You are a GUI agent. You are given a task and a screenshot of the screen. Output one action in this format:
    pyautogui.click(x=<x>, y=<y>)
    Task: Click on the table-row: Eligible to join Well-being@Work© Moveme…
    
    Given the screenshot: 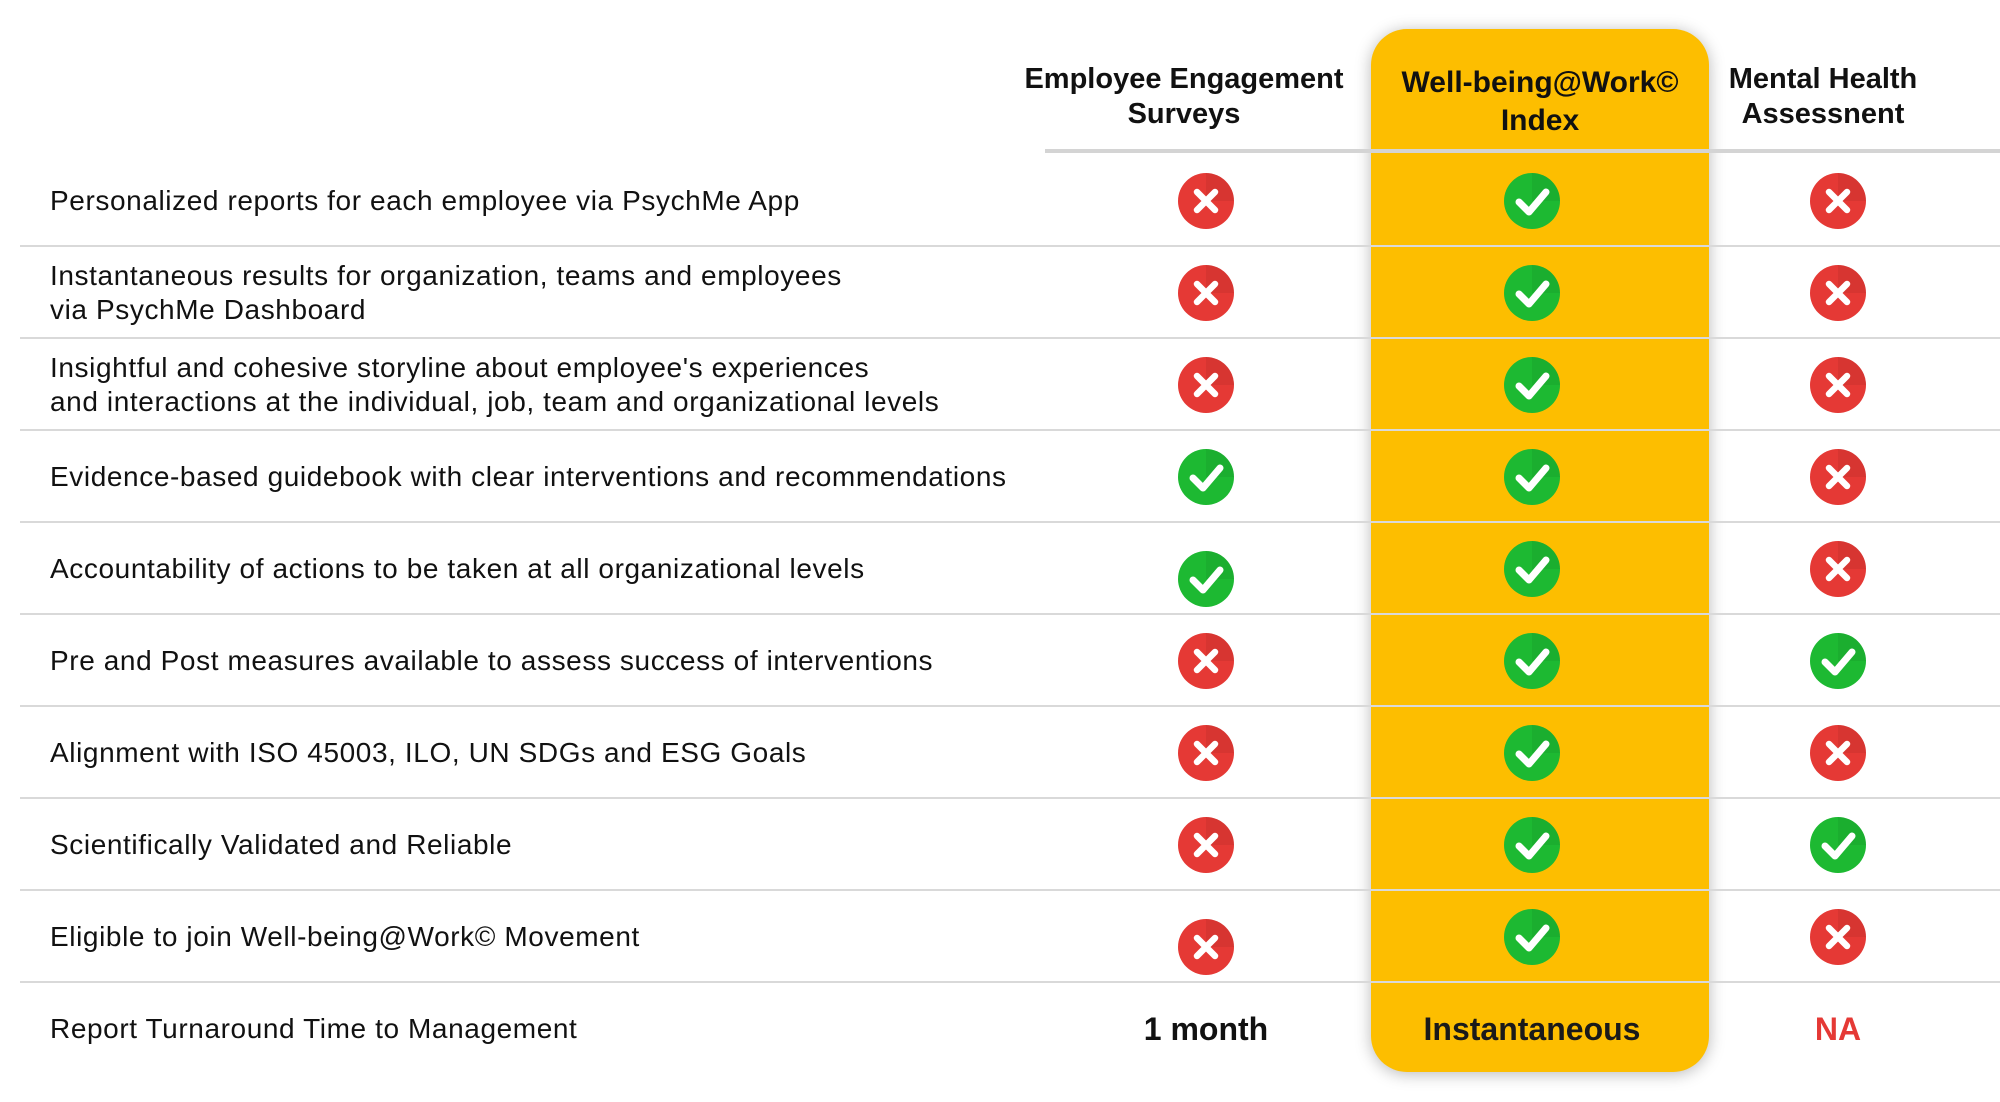 What is the action you would take?
    pyautogui.click(x=1010, y=937)
    